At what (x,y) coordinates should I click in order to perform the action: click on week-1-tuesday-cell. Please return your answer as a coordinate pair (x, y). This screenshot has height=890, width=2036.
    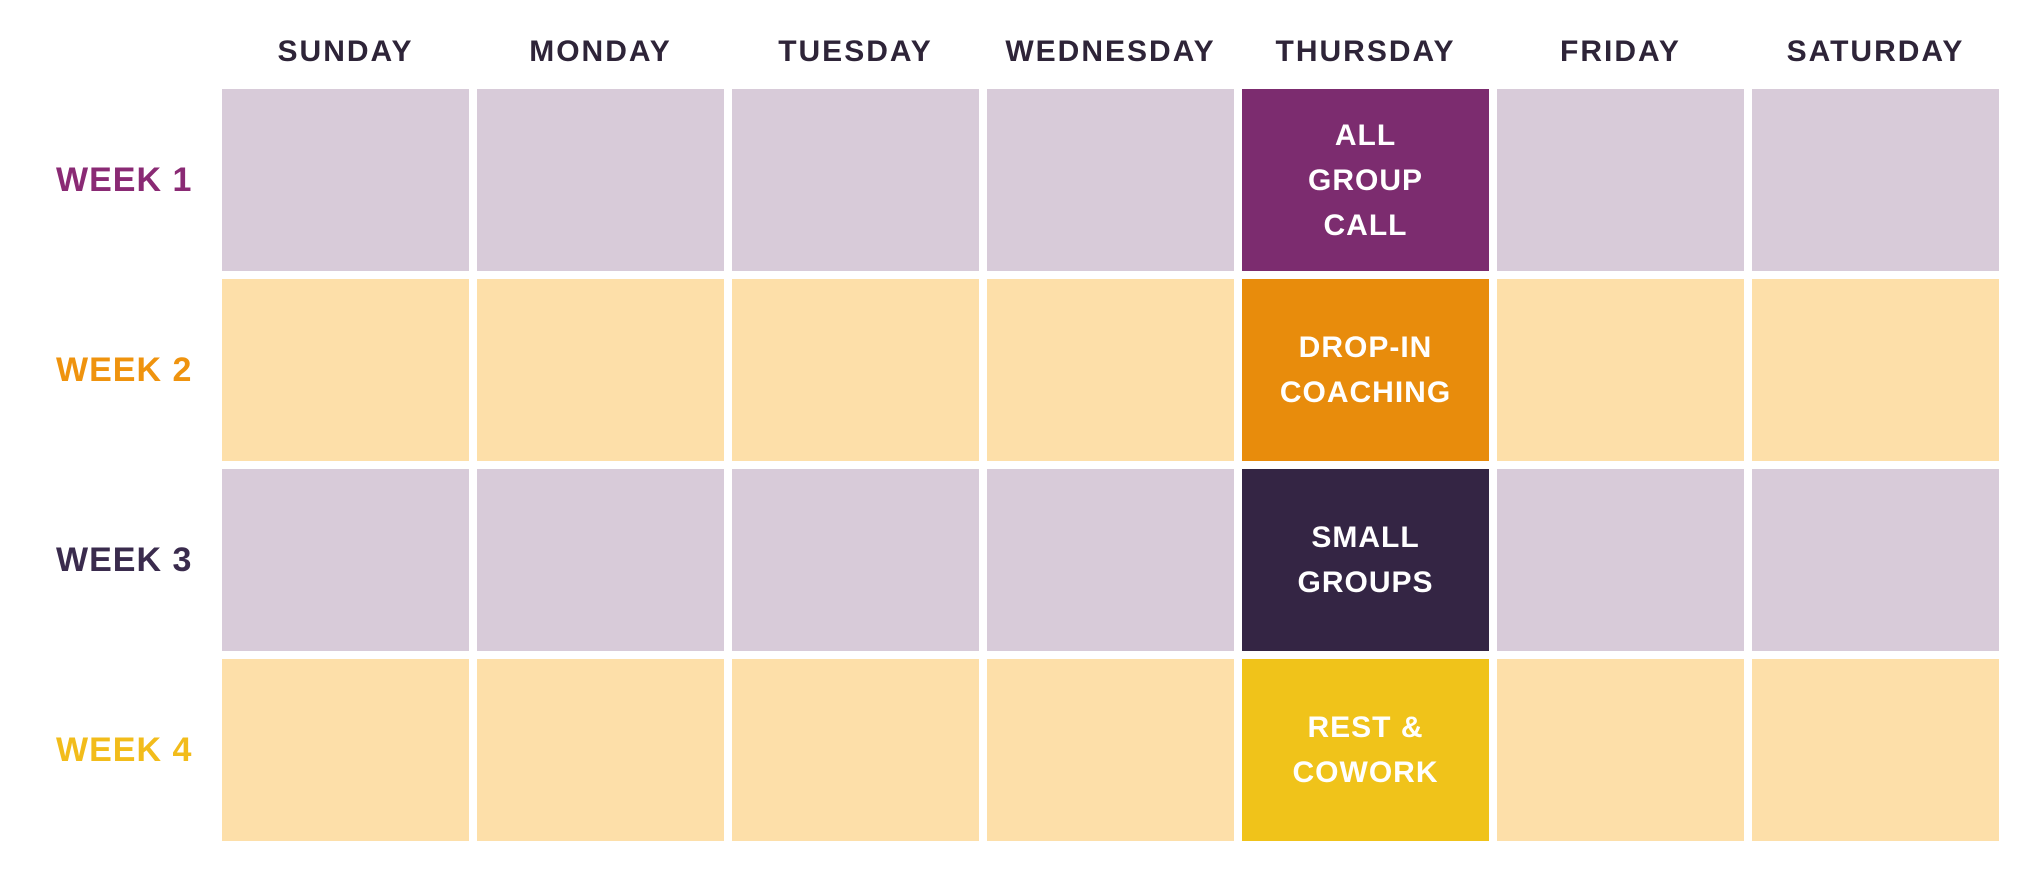
    Looking at the image, I should click on (855, 180).